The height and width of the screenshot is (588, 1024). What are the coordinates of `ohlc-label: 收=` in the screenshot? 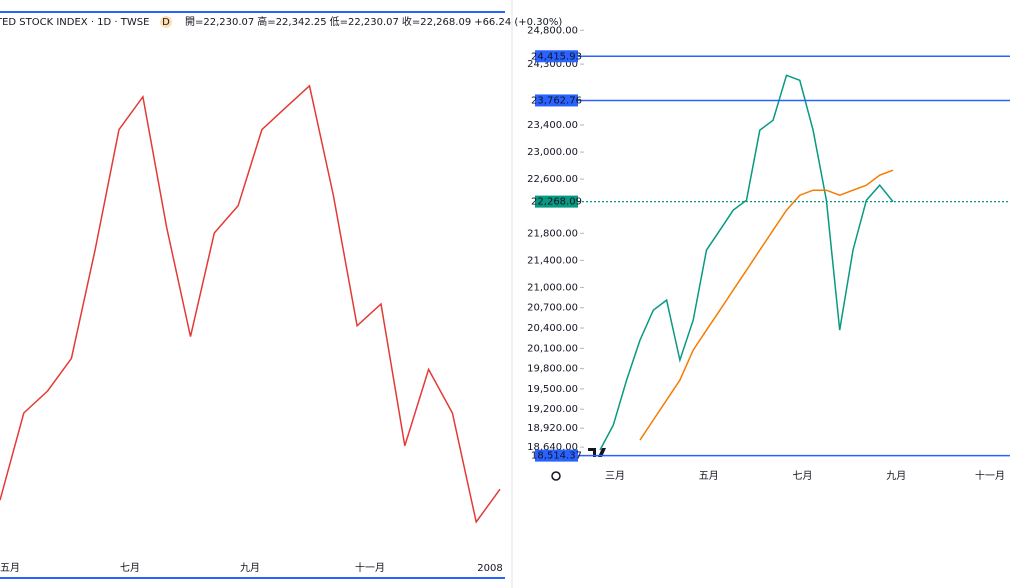 It's located at (411, 21).